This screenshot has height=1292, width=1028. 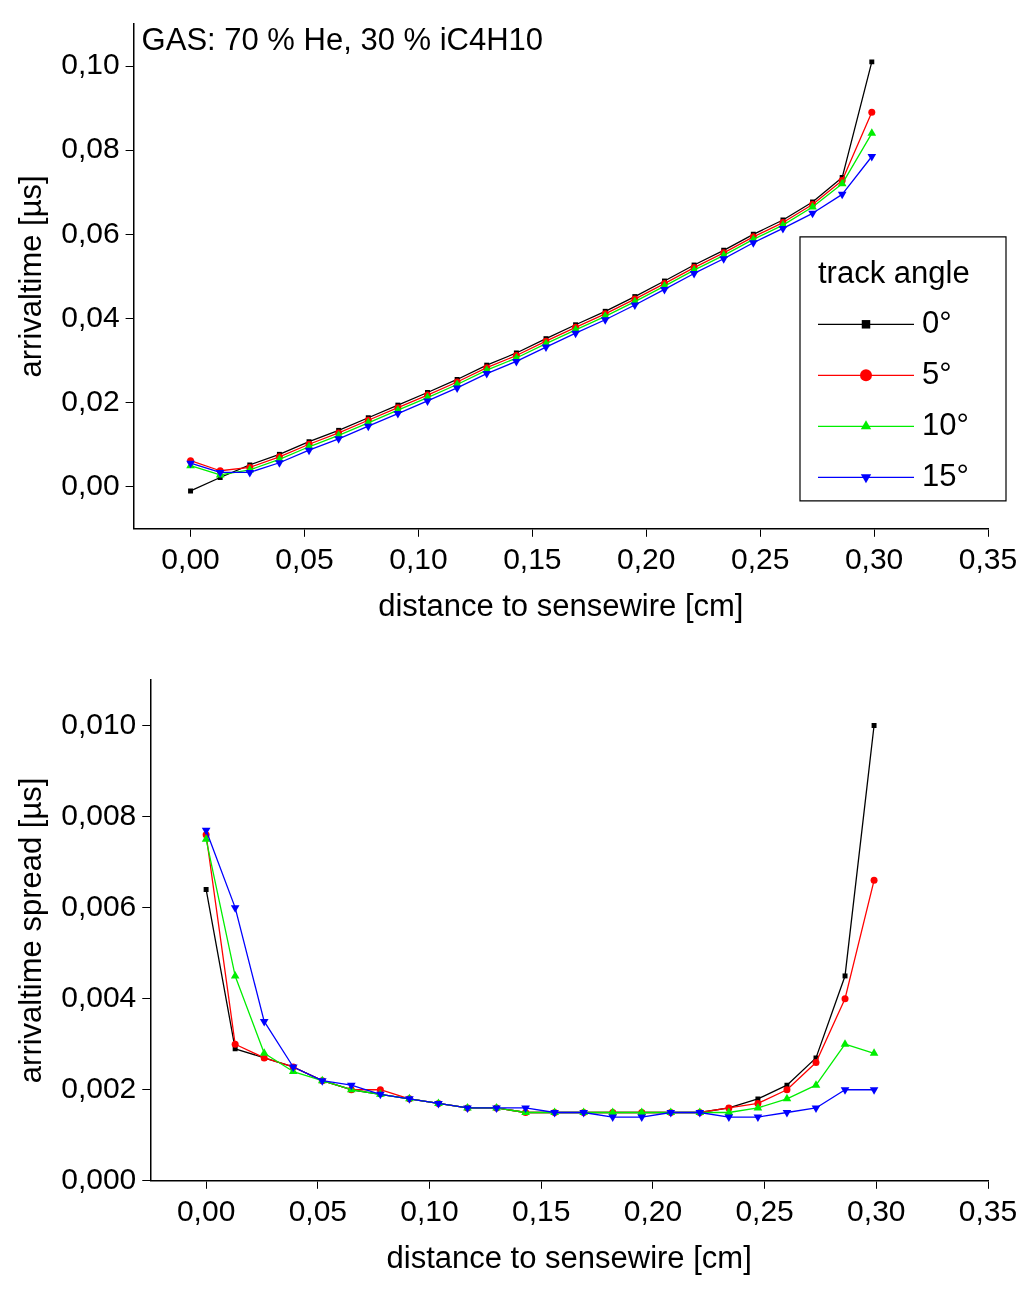 What do you see at coordinates (90, 64) in the screenshot?
I see `y-tick-label: 0,10` at bounding box center [90, 64].